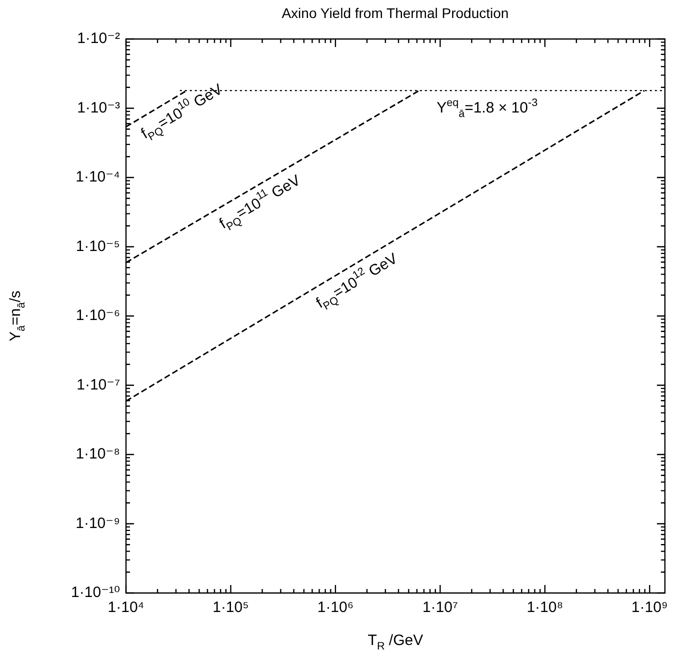 This screenshot has width=674, height=655. Describe the element at coordinates (98, 107) in the screenshot. I see `y-tick-label: 1·10⁻³` at that location.